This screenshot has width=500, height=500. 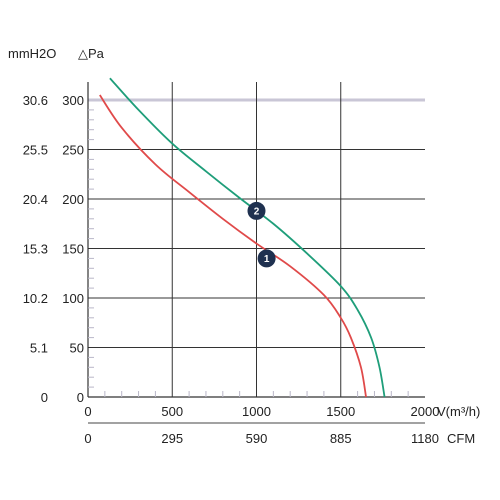 What do you see at coordinates (172, 411) in the screenshot?
I see `x-tick-label-m3h: 500` at bounding box center [172, 411].